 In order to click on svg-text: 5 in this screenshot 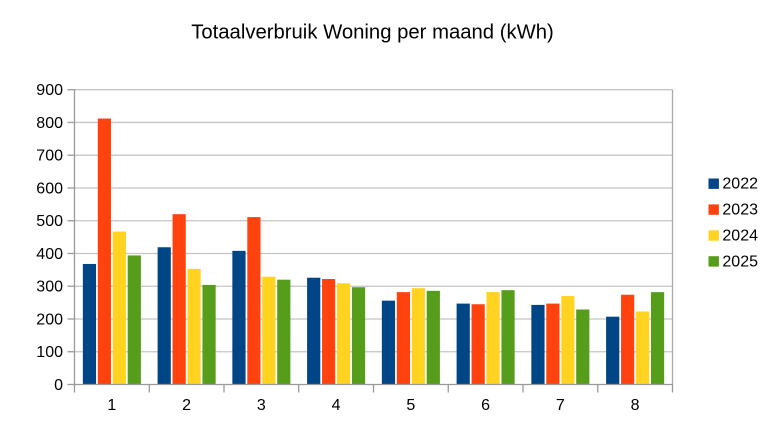, I will do `click(410, 405)`.